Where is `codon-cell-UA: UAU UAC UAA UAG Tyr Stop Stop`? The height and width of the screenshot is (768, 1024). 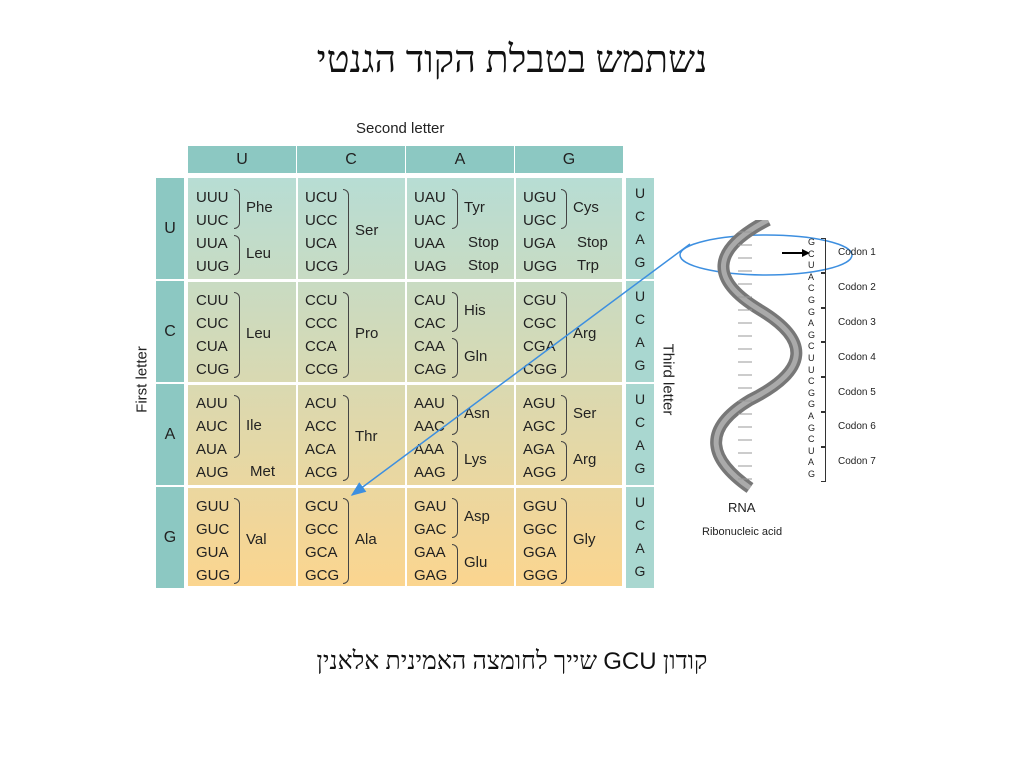
codon-cell-UA: UAU UAC UAA UAG Tyr Stop Stop is located at coordinates (460, 228).